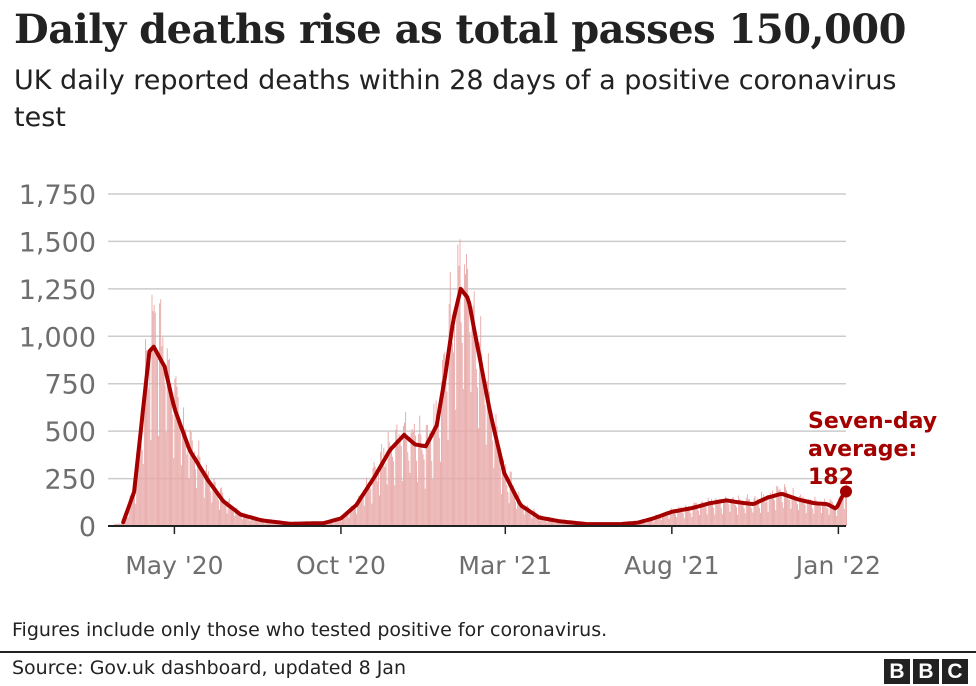 Image resolution: width=976 pixels, height=686 pixels. Describe the element at coordinates (926, 671) in the screenshot. I see `bbc-logo-letter: B` at that location.